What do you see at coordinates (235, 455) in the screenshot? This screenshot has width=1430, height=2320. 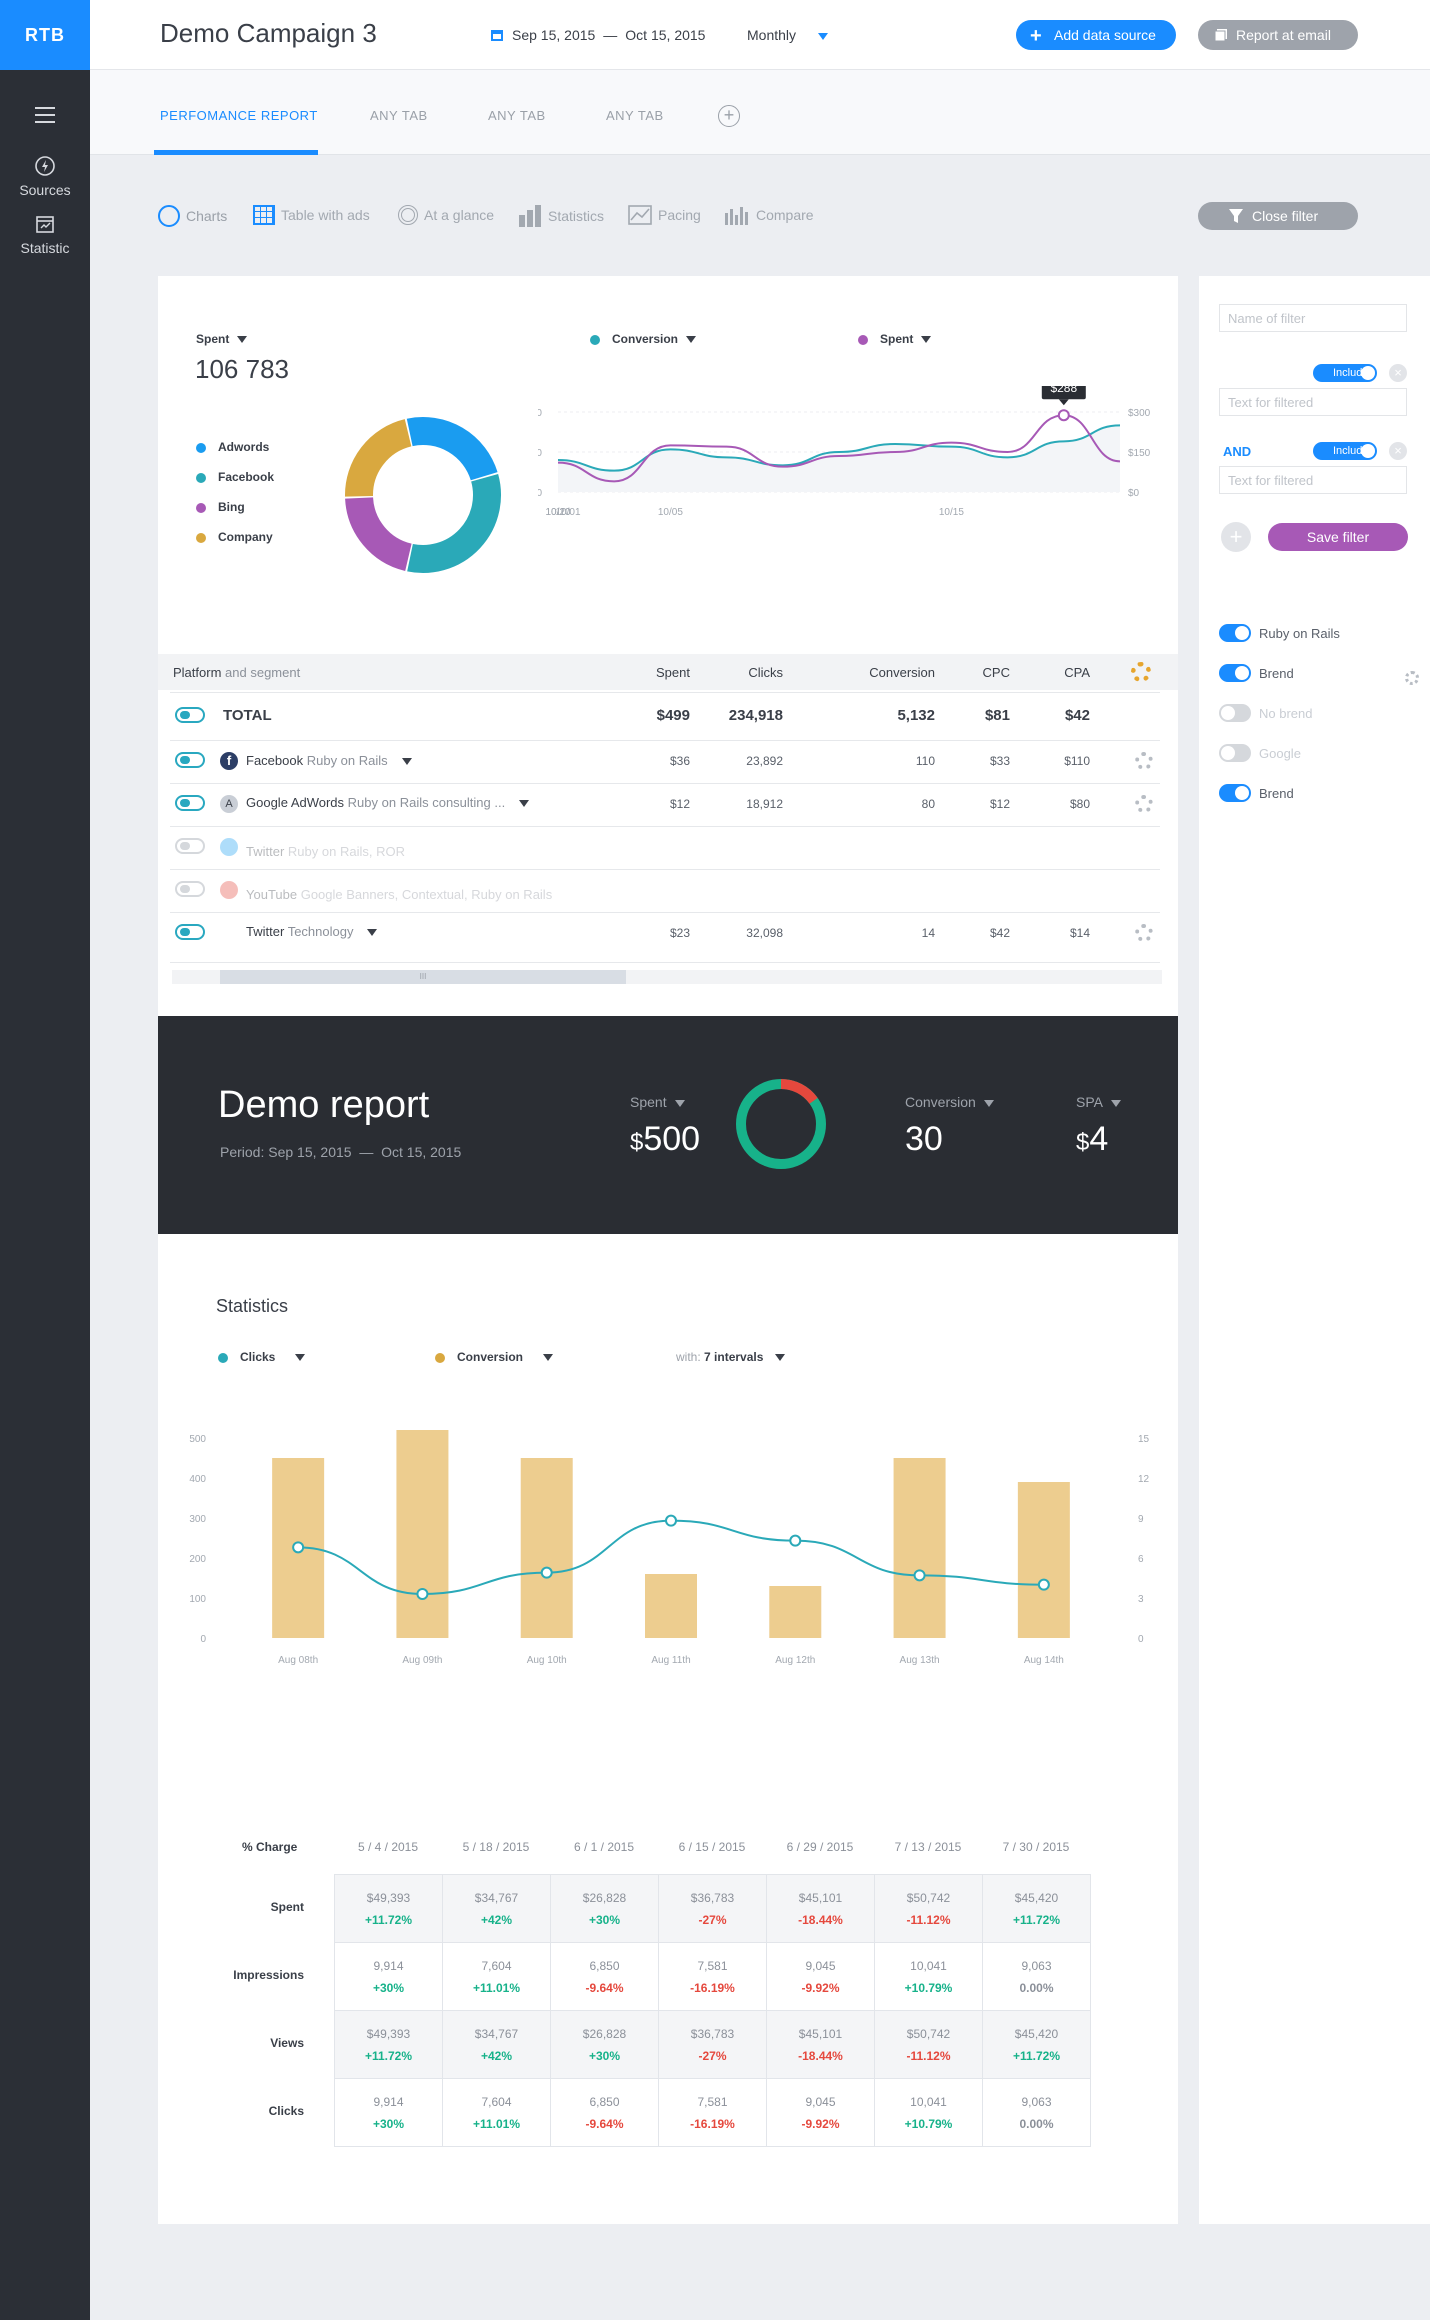 I see `legend-item: Adwords` at bounding box center [235, 455].